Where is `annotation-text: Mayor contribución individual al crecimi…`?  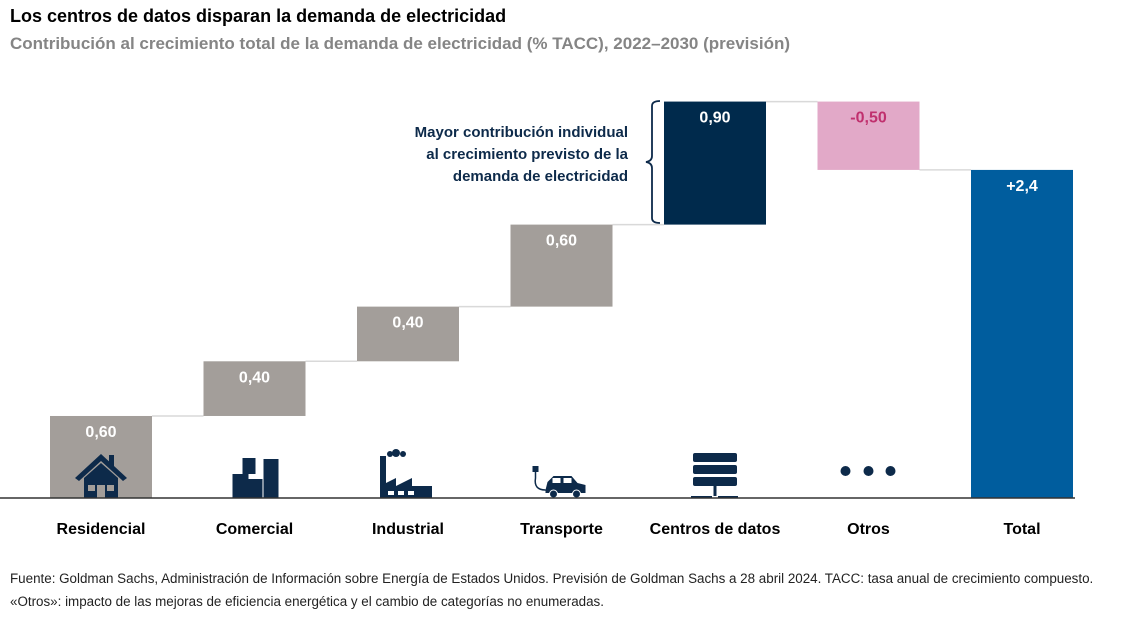 annotation-text: Mayor contribución individual al crecimi… is located at coordinates (521, 154).